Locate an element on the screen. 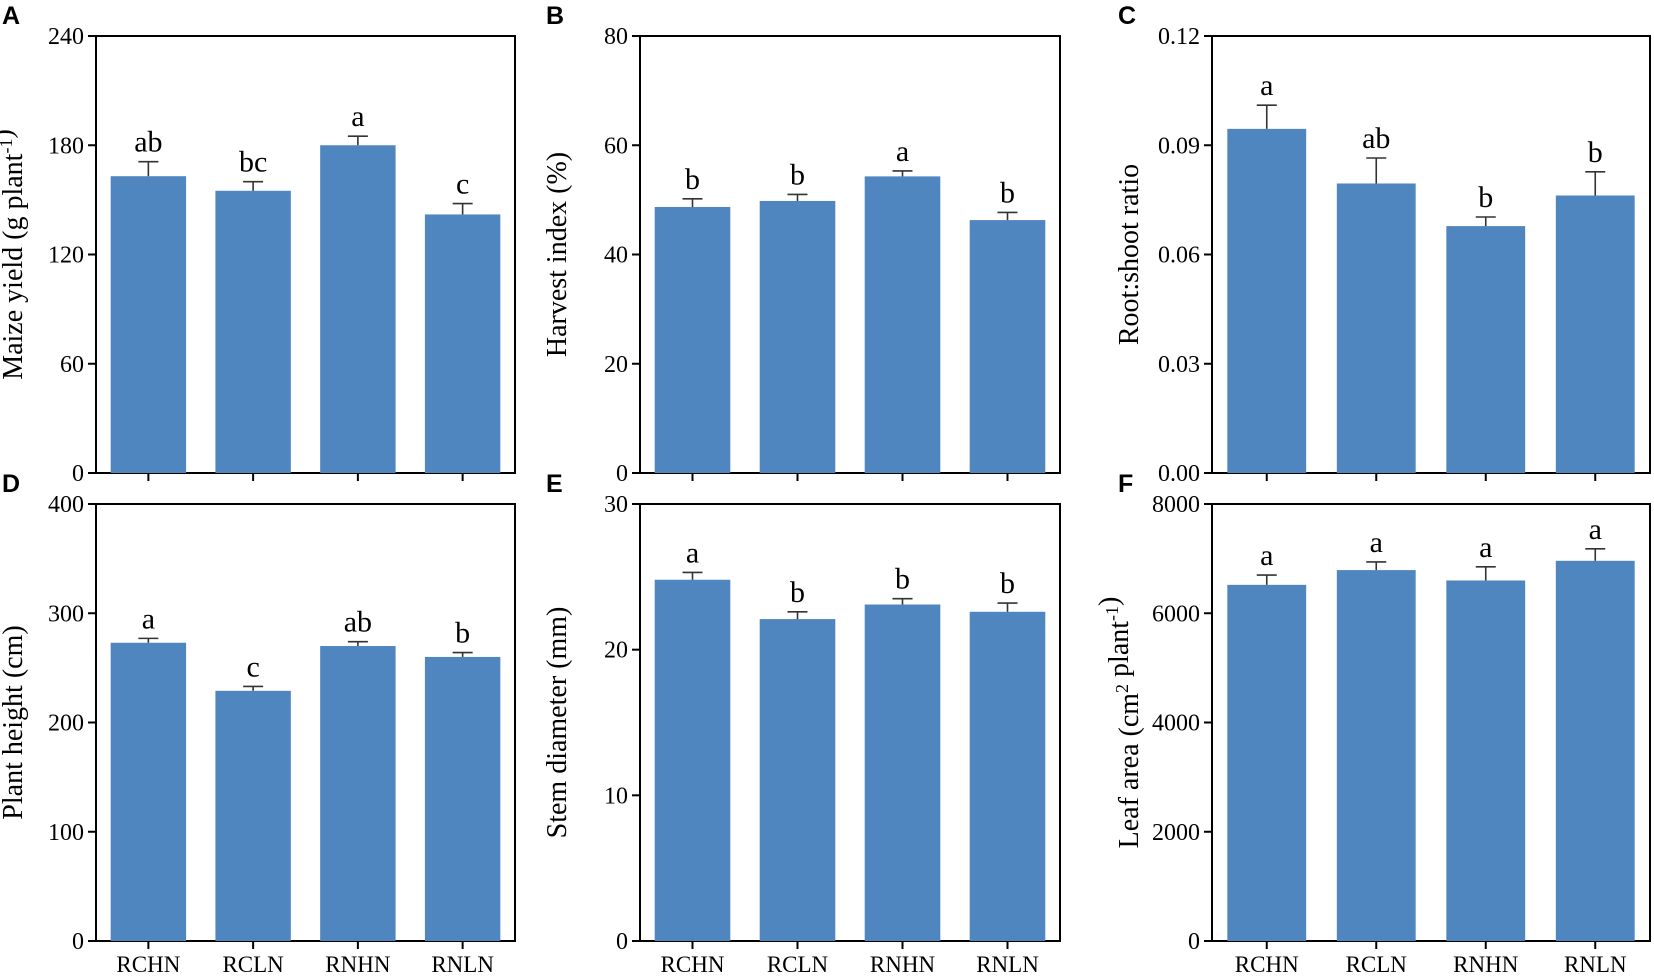  y-tick-label: 80 is located at coordinates (616, 37).